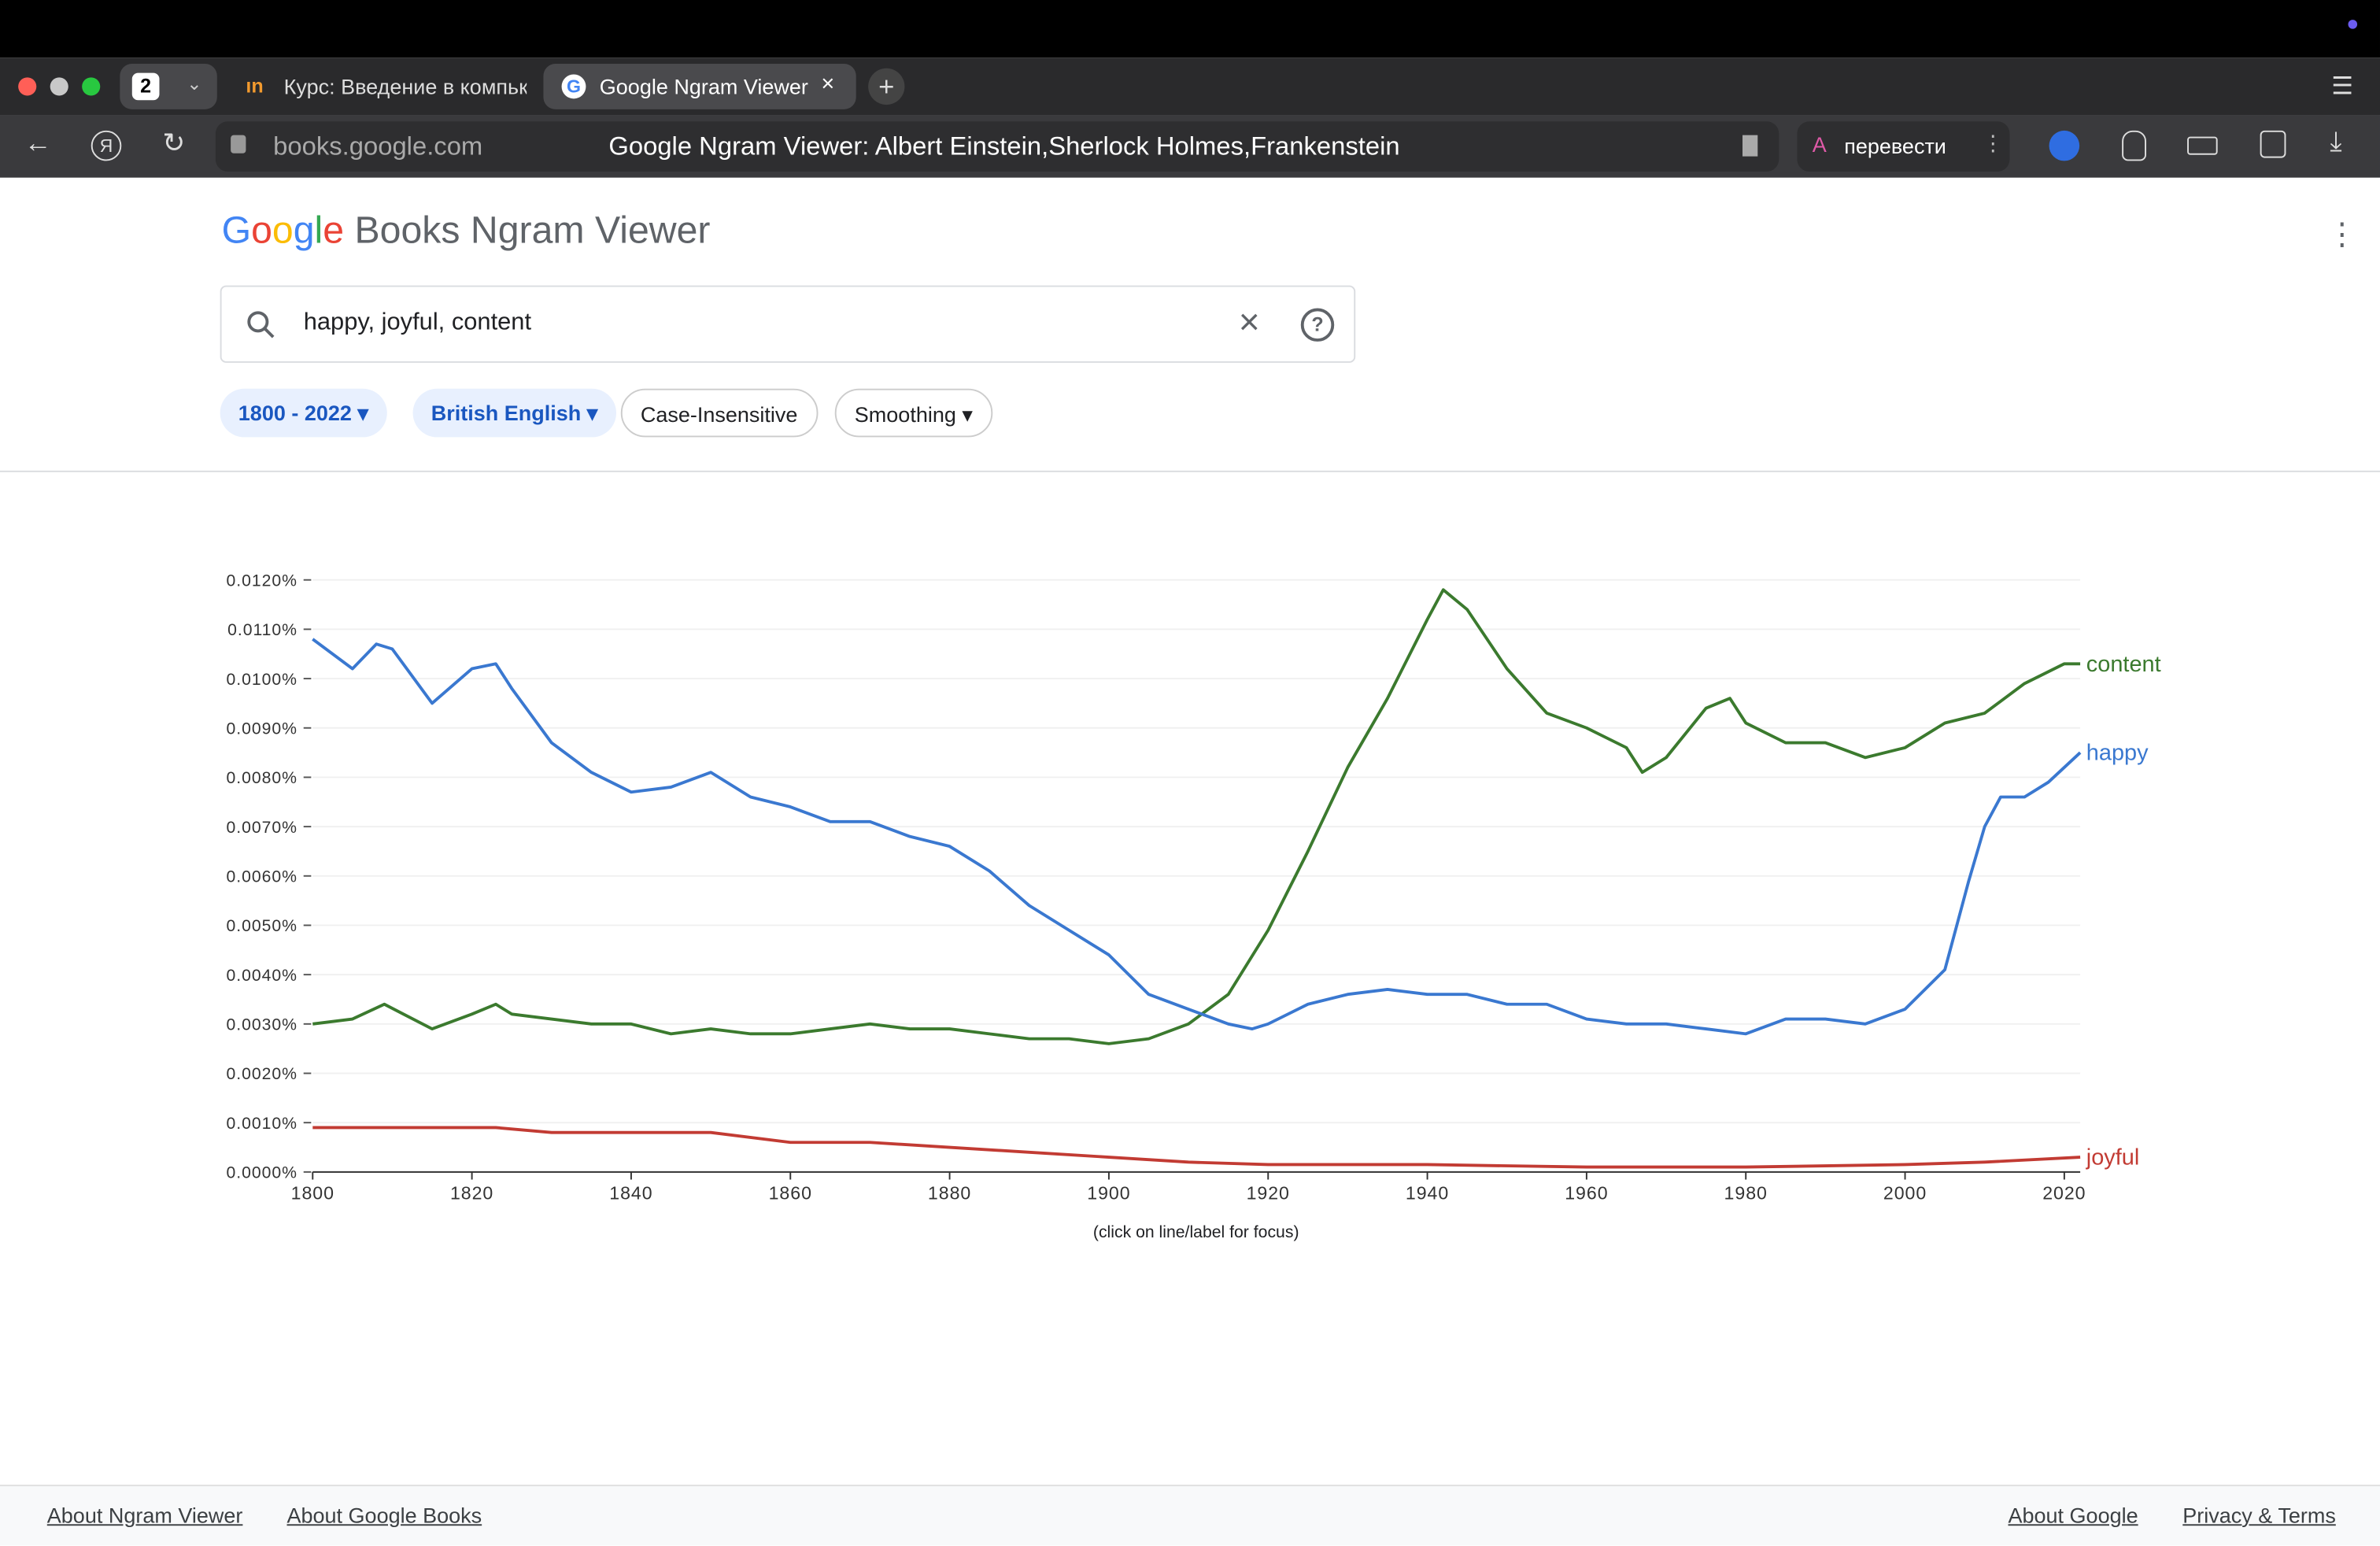 This screenshot has width=2380, height=1546. Describe the element at coordinates (38, 142) in the screenshot. I see `back: ←` at that location.